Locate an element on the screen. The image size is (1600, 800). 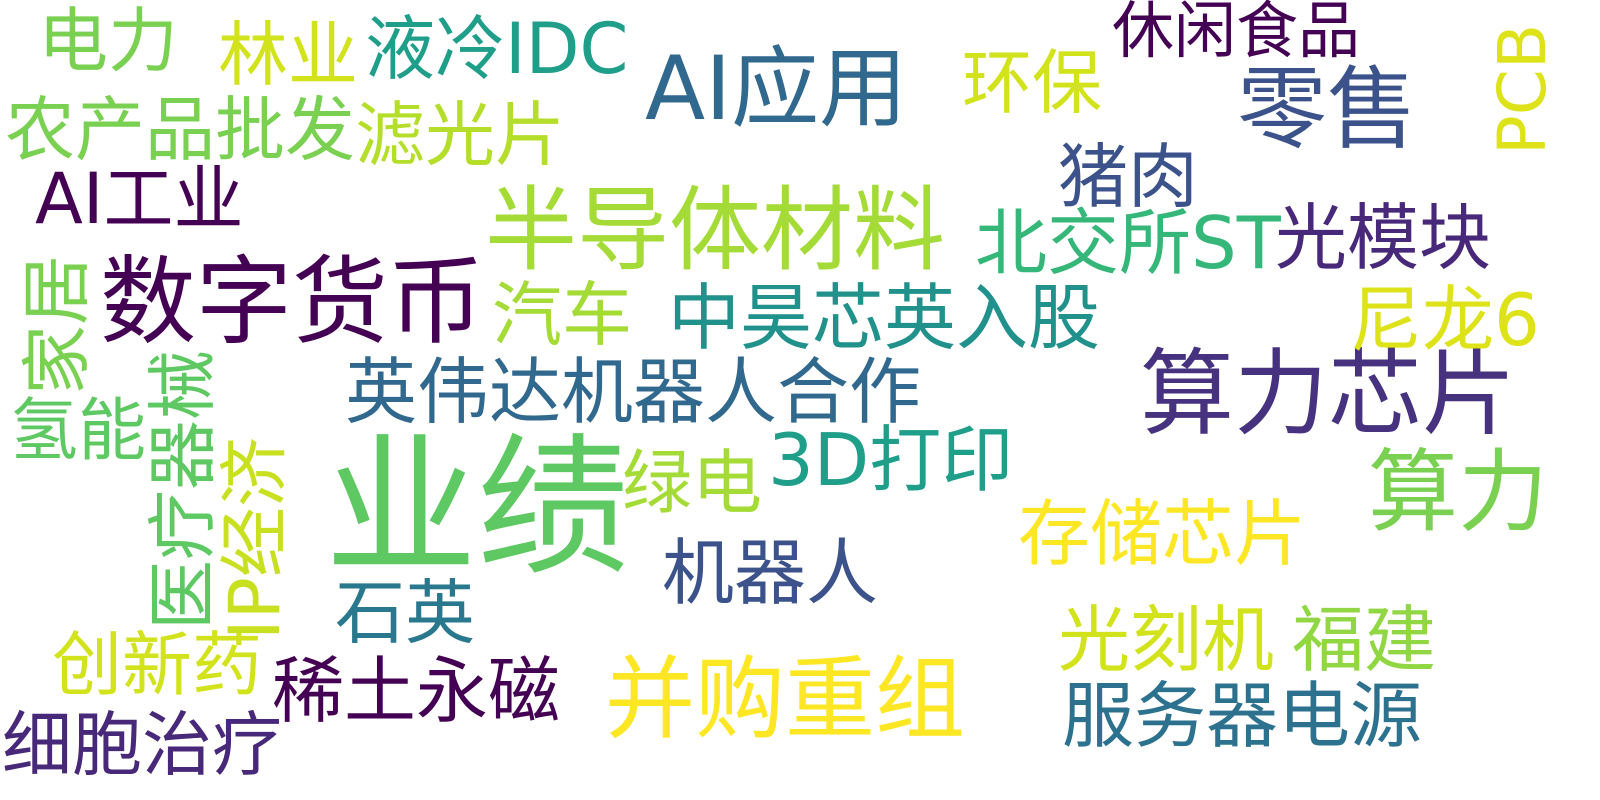
word-home-furnishing: 家居 is located at coordinates (57, 325).